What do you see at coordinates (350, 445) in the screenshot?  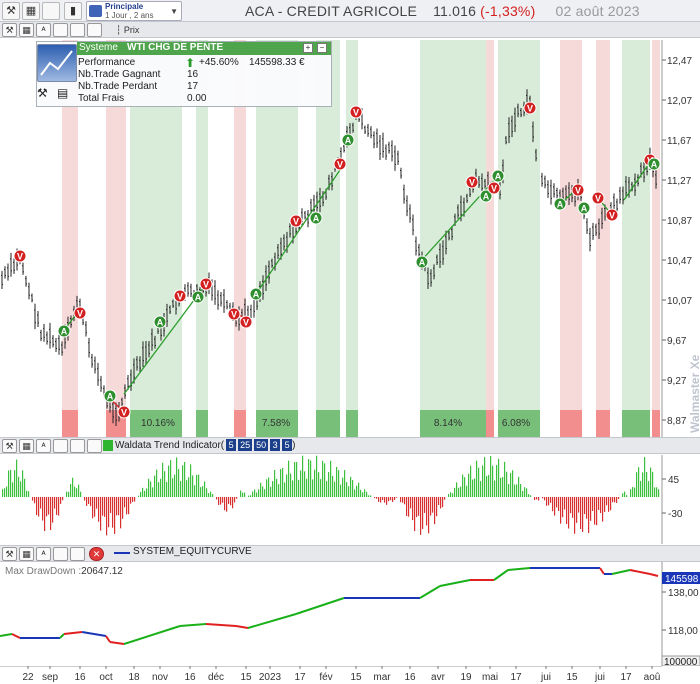 I see `indicator-panel-toolbar: ⚒ ▦ ᴬ` at bounding box center [350, 445].